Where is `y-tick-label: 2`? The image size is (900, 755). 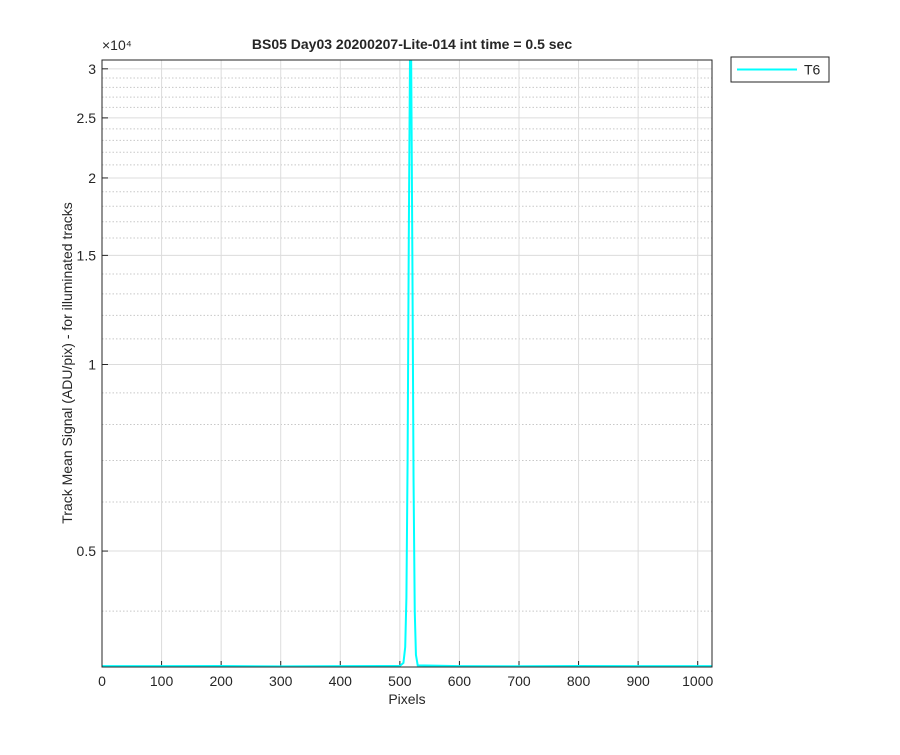 y-tick-label: 2 is located at coordinates (92, 178).